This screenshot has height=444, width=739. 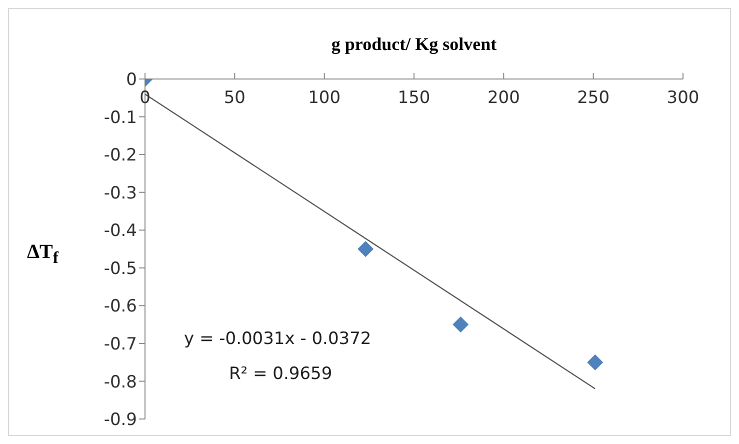 What do you see at coordinates (235, 98) in the screenshot?
I see `x-tick-label: 50` at bounding box center [235, 98].